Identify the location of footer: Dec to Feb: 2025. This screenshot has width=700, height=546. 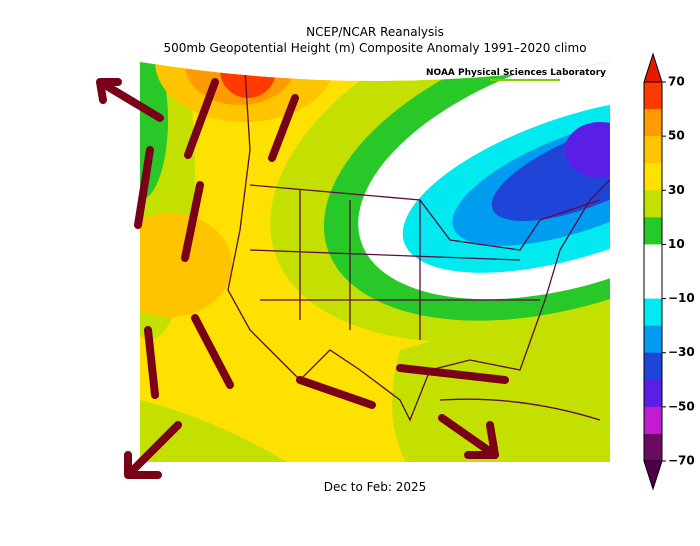
(375, 487).